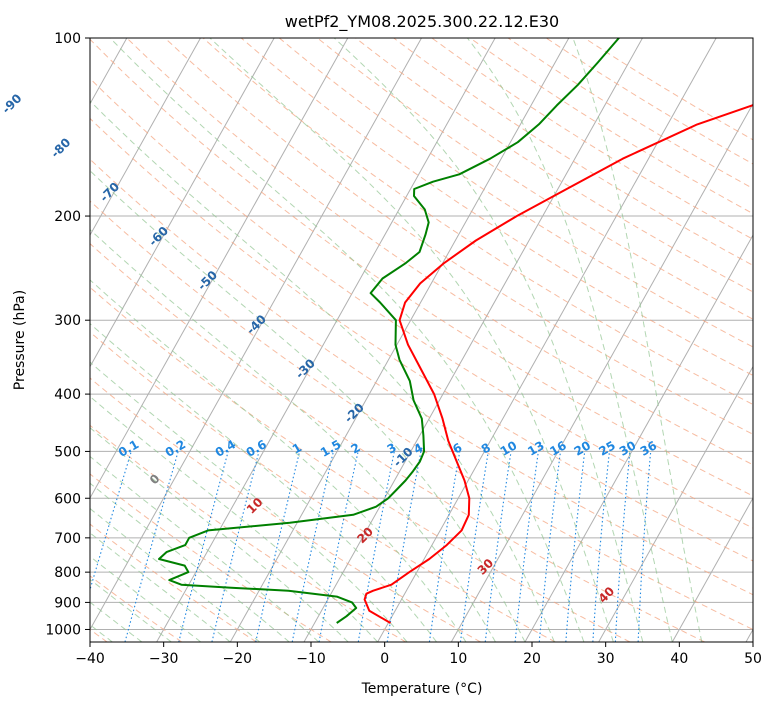  Describe the element at coordinates (365, 535) in the screenshot. I see `dry-adiabat-label: 20` at that location.